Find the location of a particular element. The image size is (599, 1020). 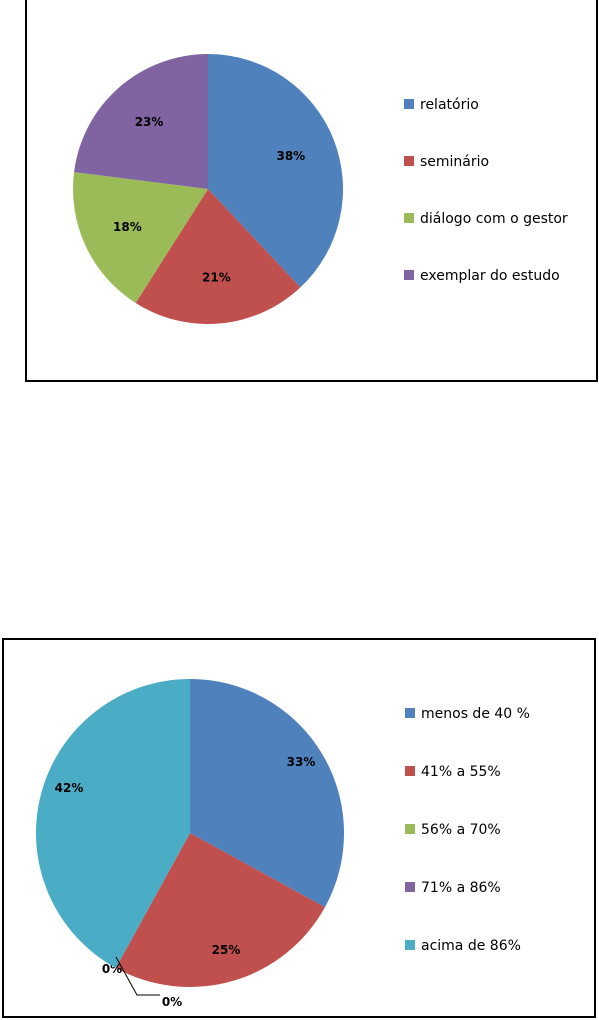

data-label-di-logo-com-o-gestor: 18% is located at coordinates (127, 227).